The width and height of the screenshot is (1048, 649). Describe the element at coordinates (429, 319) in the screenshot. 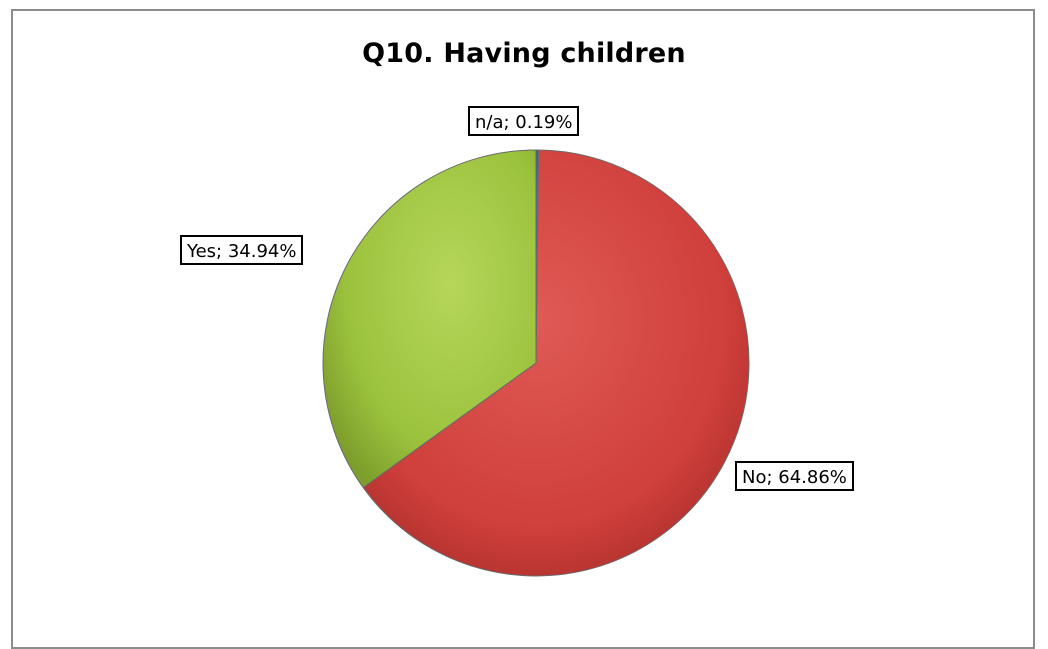

I see `pie-slice-yes` at that location.